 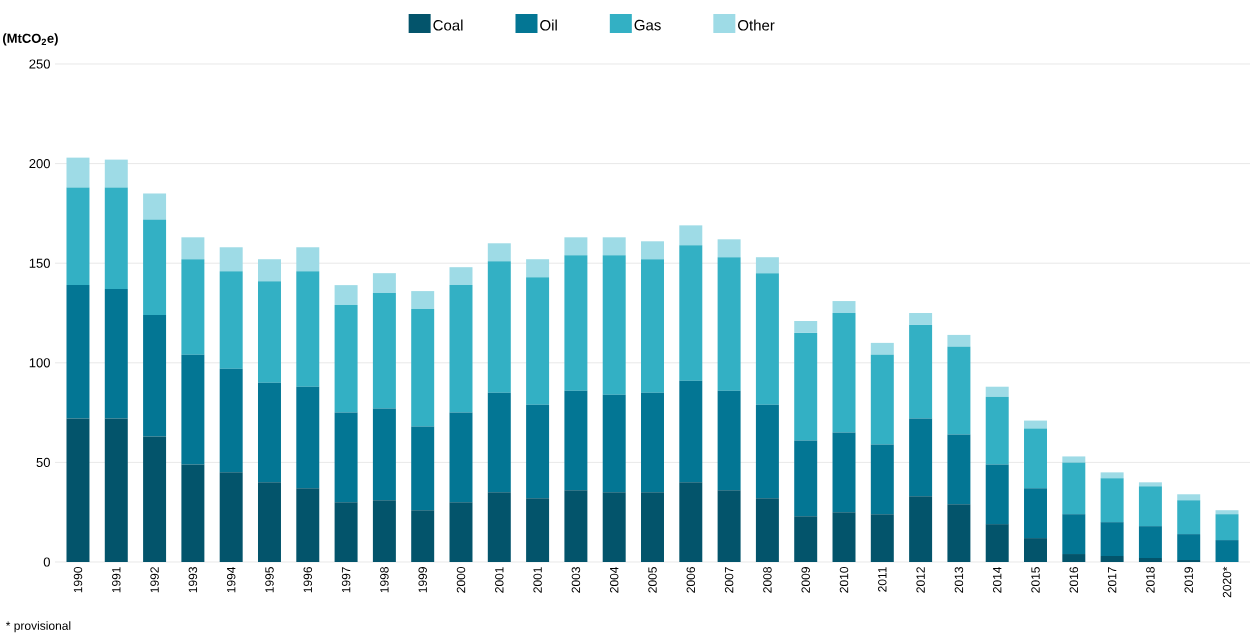 I want to click on x-tick-label: 2019, so click(x=1188, y=580).